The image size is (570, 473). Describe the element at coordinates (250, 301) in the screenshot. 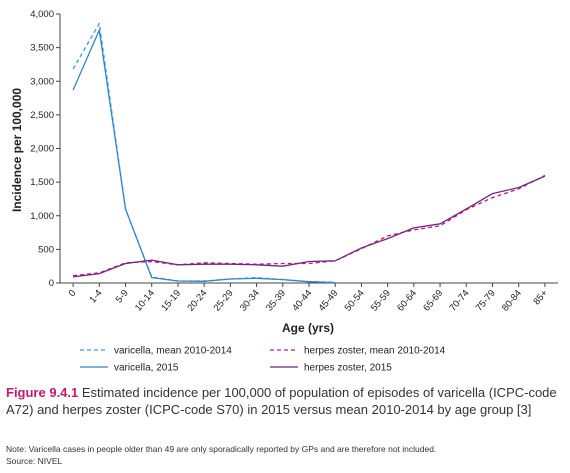

I see `x-tick-label: 30-34` at that location.